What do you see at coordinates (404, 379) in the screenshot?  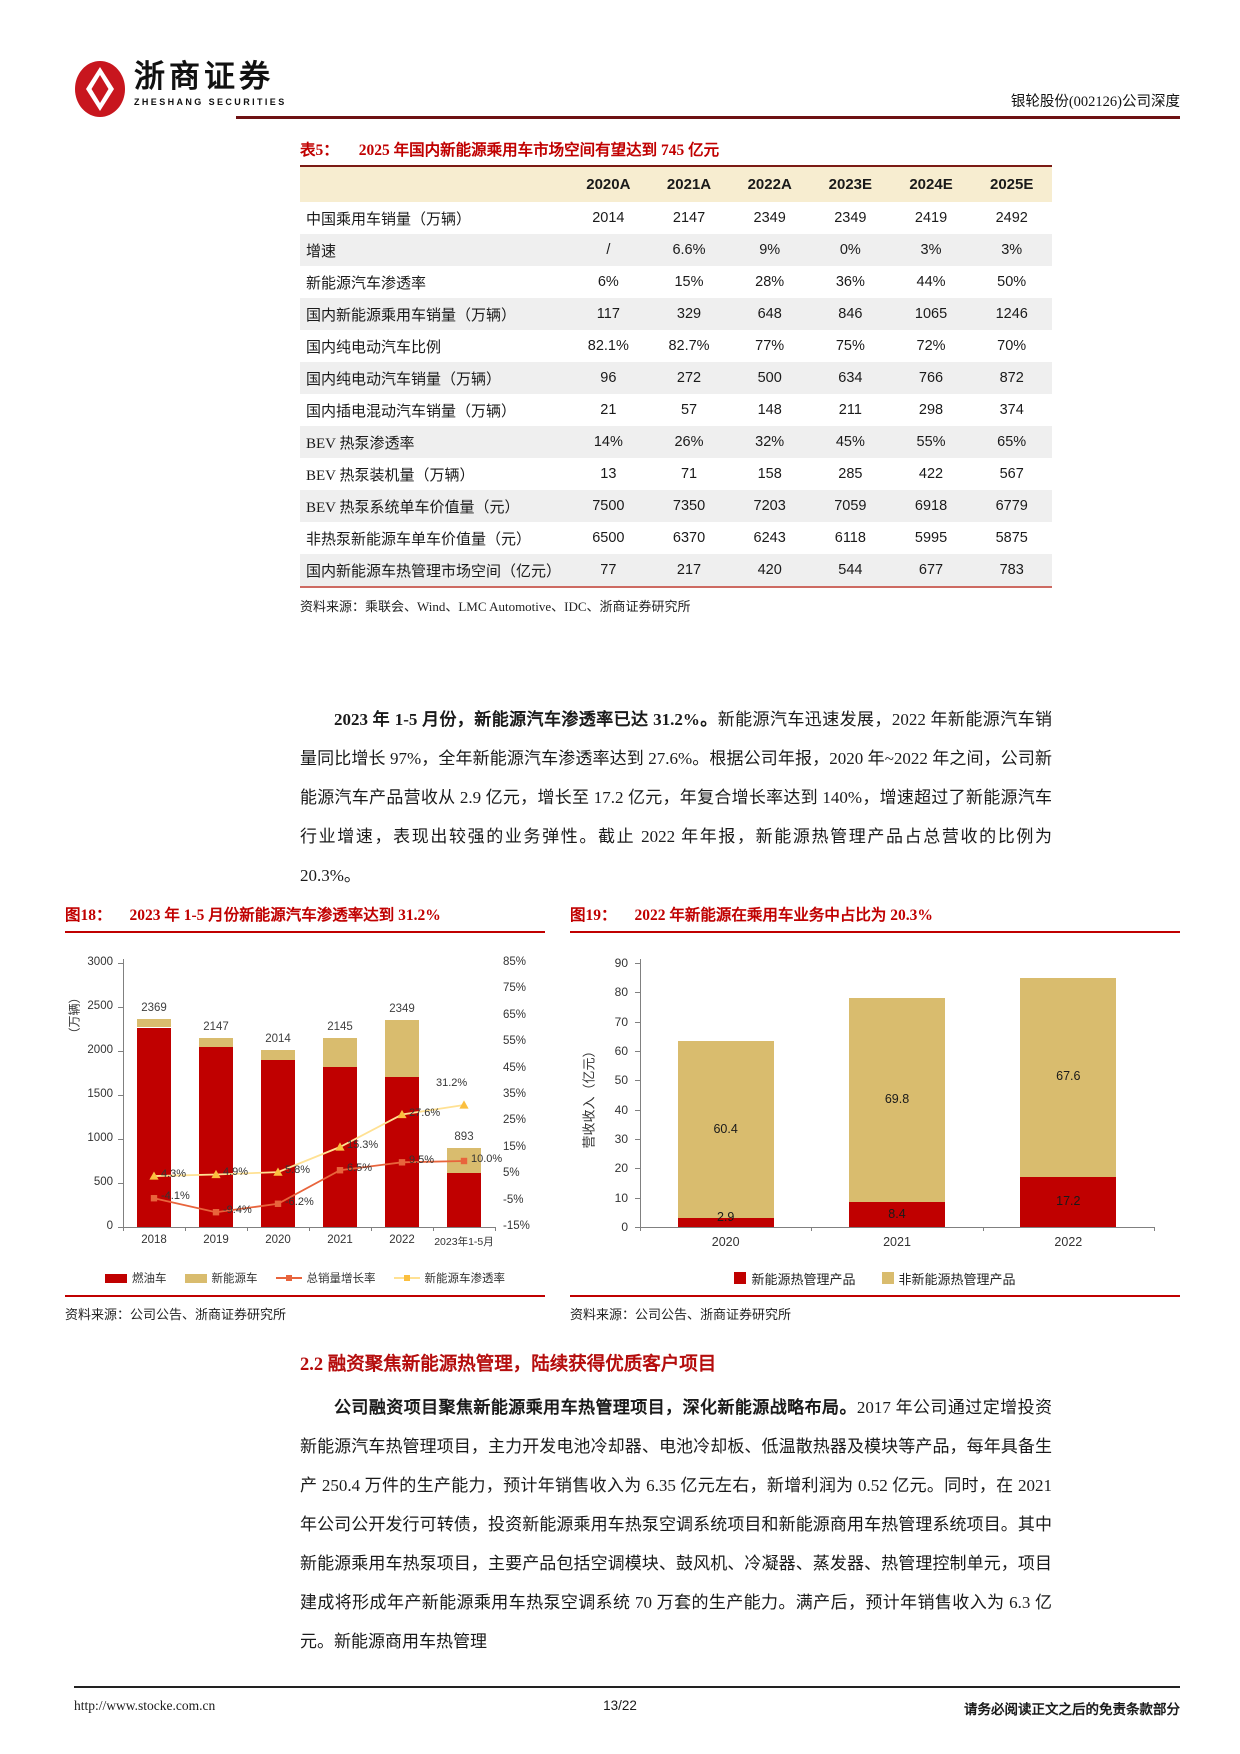 I see `table-row-label: 国内纯电动汽车销量（万辆）` at bounding box center [404, 379].